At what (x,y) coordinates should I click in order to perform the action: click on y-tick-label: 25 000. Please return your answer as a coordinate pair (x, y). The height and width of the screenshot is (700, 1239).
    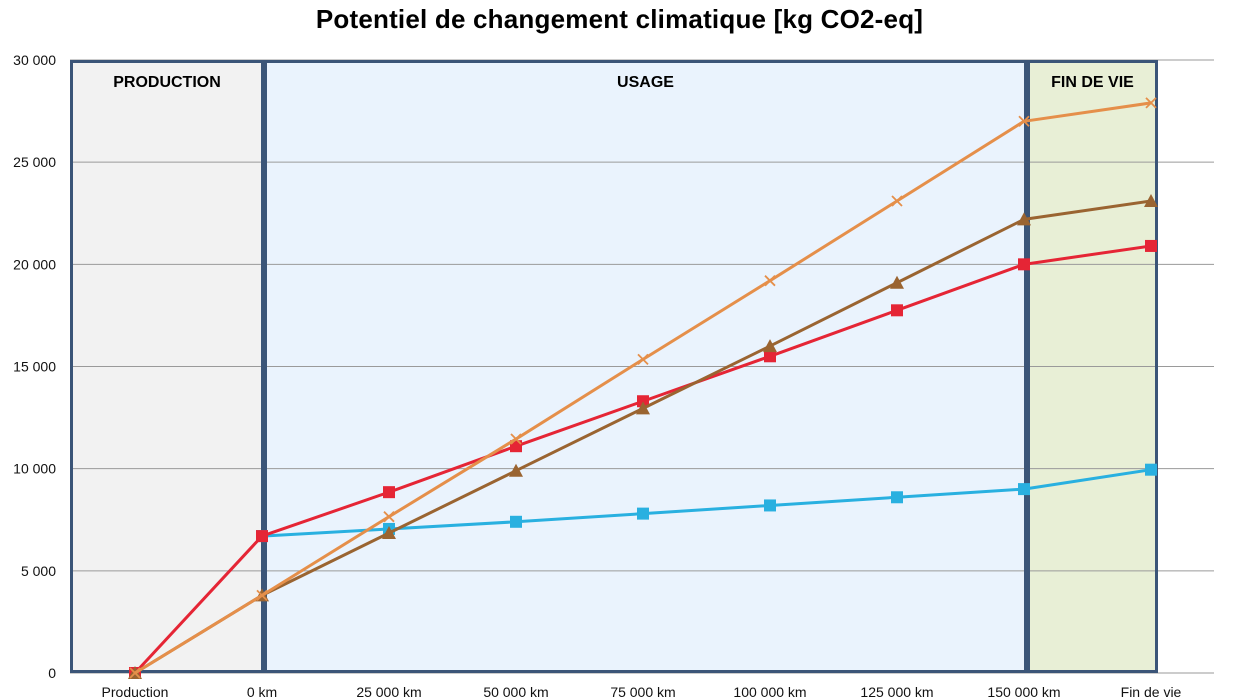
    Looking at the image, I should click on (34, 162).